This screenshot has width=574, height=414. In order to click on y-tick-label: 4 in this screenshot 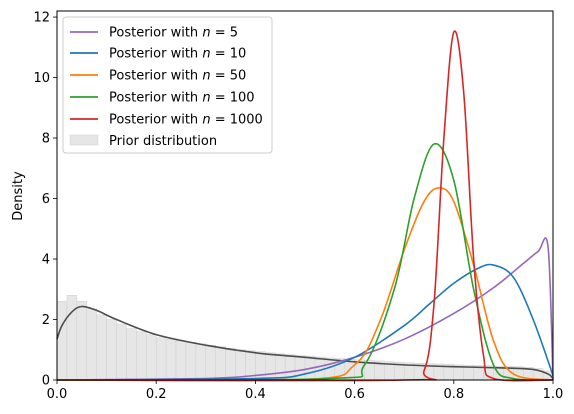, I will do `click(46, 260)`.